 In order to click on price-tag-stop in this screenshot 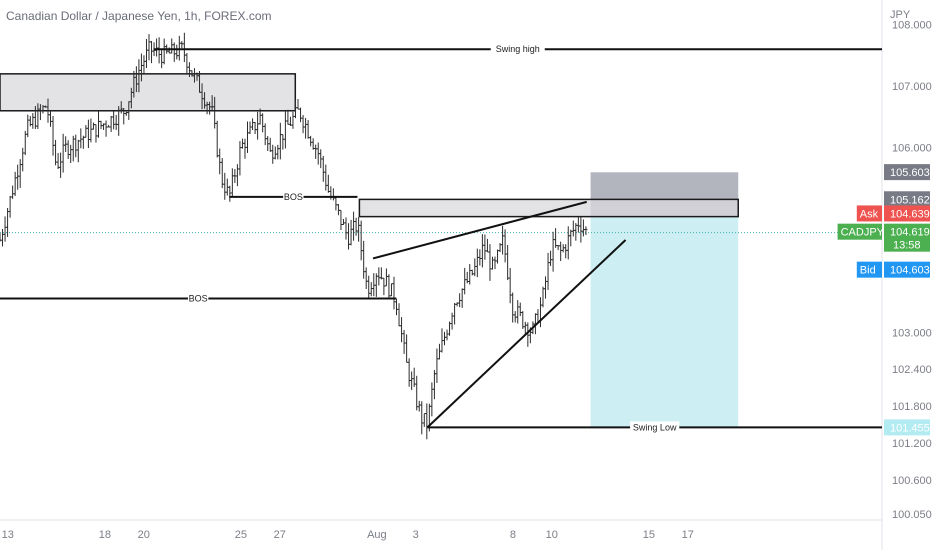, I will do `click(907, 172)`.